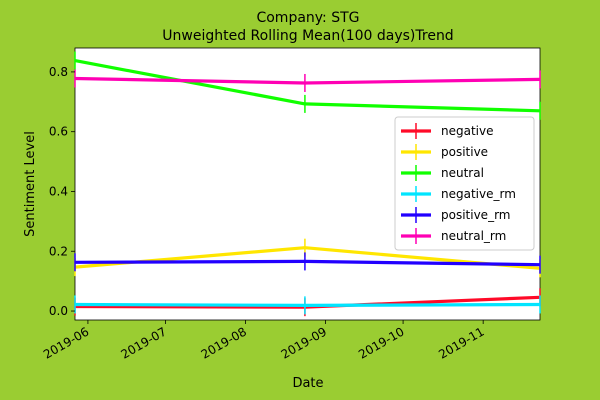  What do you see at coordinates (58, 251) in the screenshot?
I see `y-tick-label-1: 0.2` at bounding box center [58, 251].